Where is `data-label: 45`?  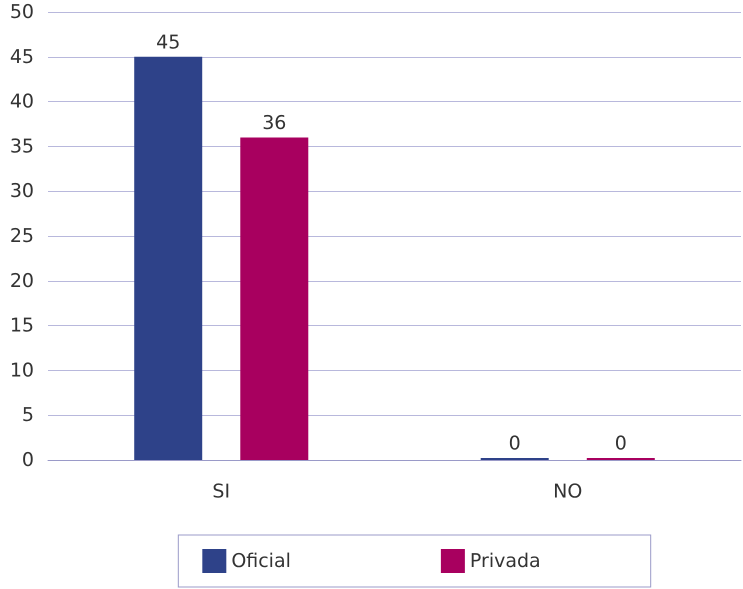 data-label: 45 is located at coordinates (168, 42).